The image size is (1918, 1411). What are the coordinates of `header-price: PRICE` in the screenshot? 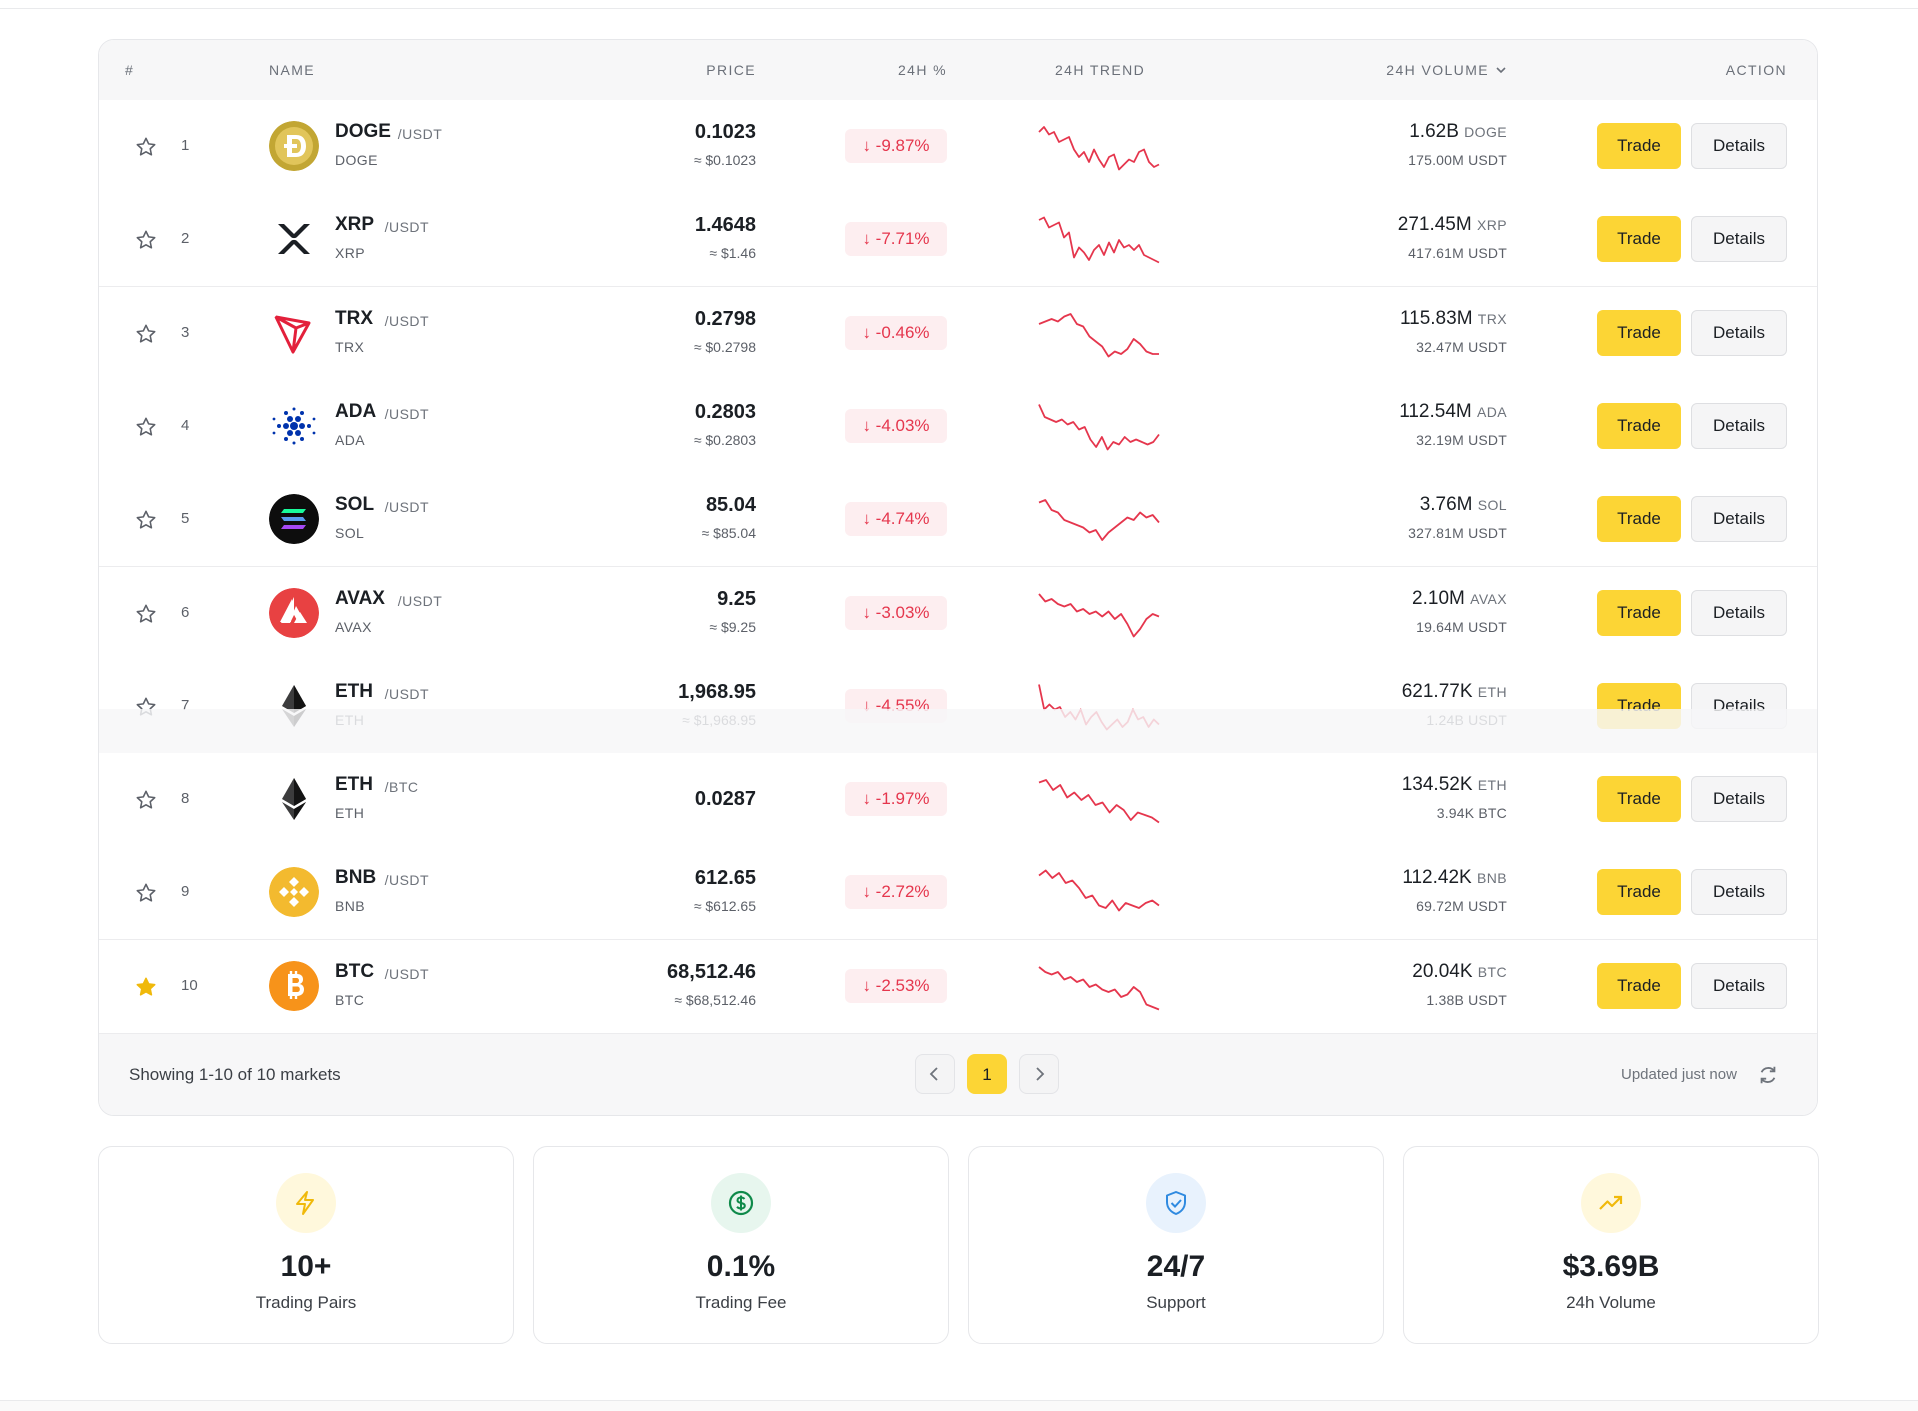 It's located at (731, 70).